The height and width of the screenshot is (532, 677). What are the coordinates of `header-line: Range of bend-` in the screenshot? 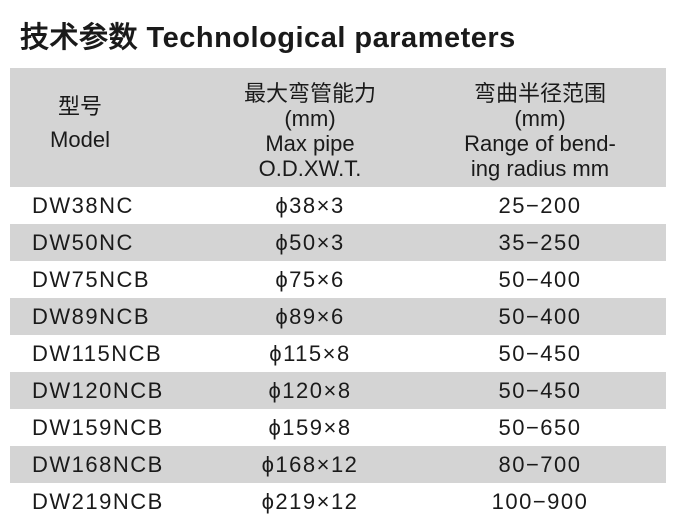 It's located at (540, 143).